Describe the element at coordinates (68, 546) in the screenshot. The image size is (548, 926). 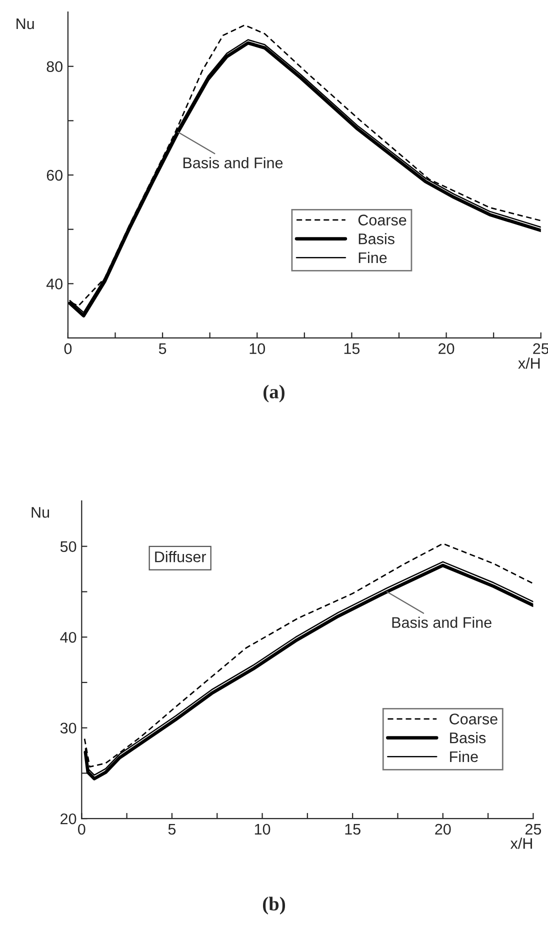
I see `y-tick-label: 50` at that location.